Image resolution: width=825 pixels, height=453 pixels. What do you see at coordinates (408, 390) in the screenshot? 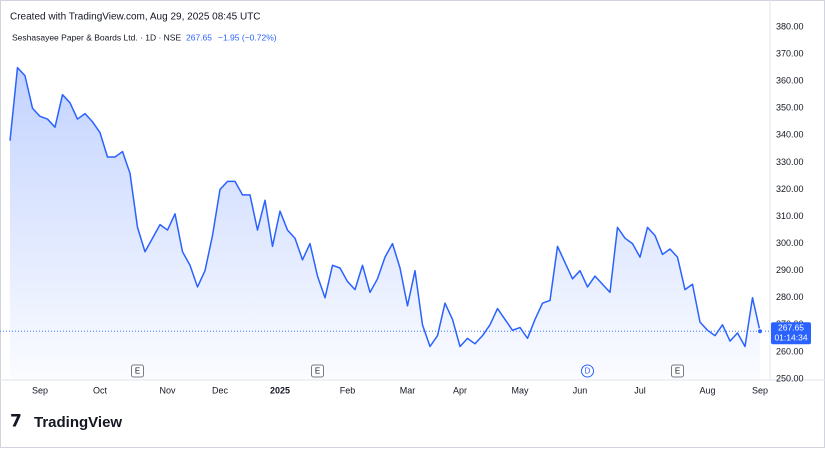
I see `x-tick-label: Mar` at bounding box center [408, 390].